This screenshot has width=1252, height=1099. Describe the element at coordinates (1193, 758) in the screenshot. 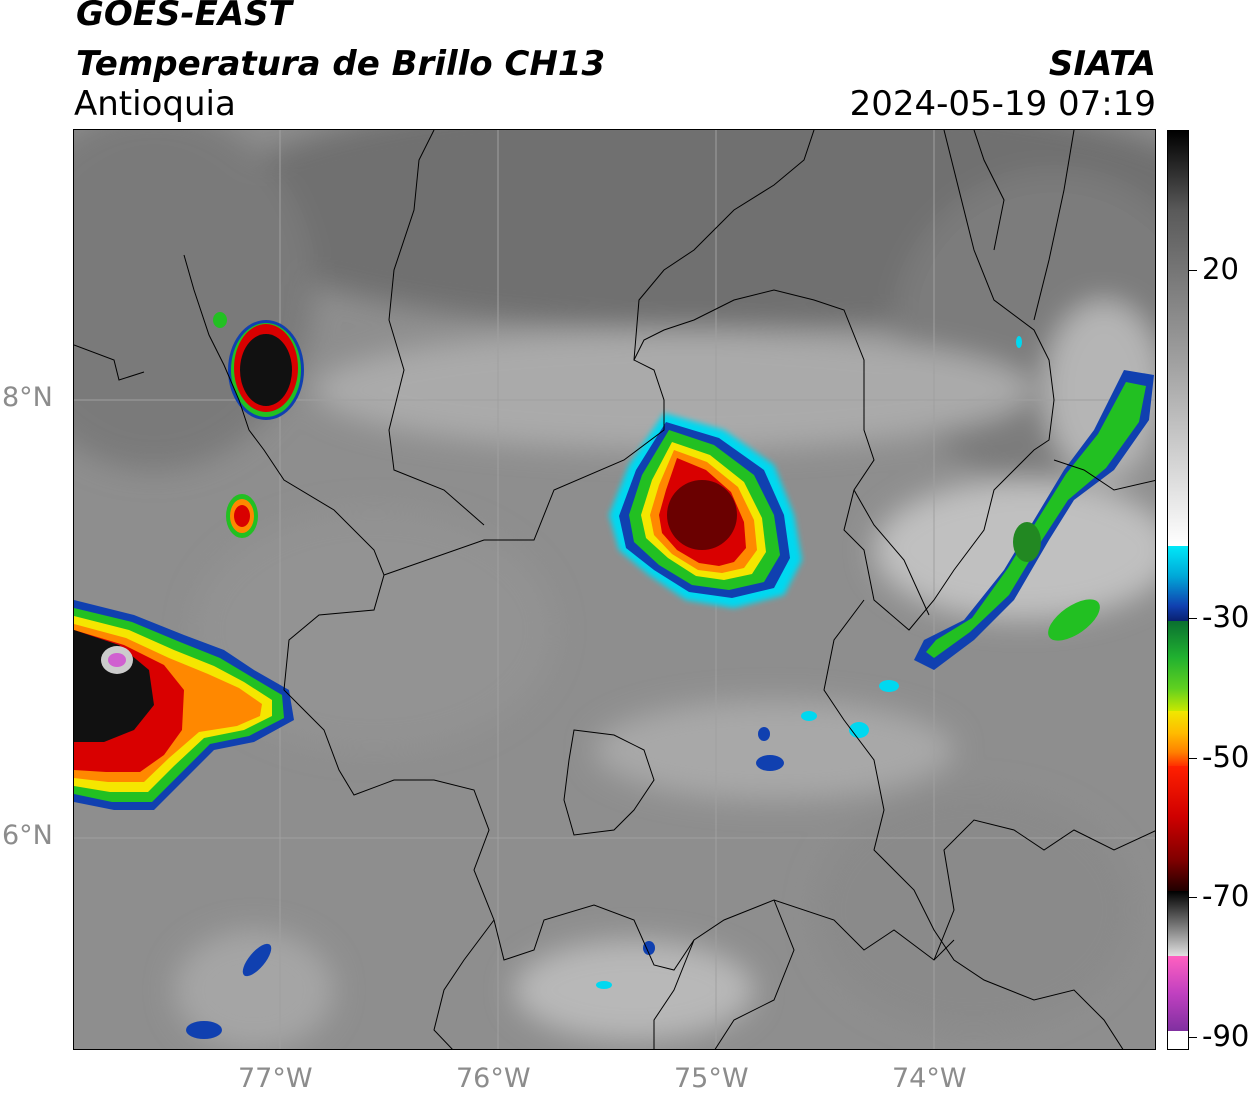

I see `colorbar-tick-minus50` at that location.